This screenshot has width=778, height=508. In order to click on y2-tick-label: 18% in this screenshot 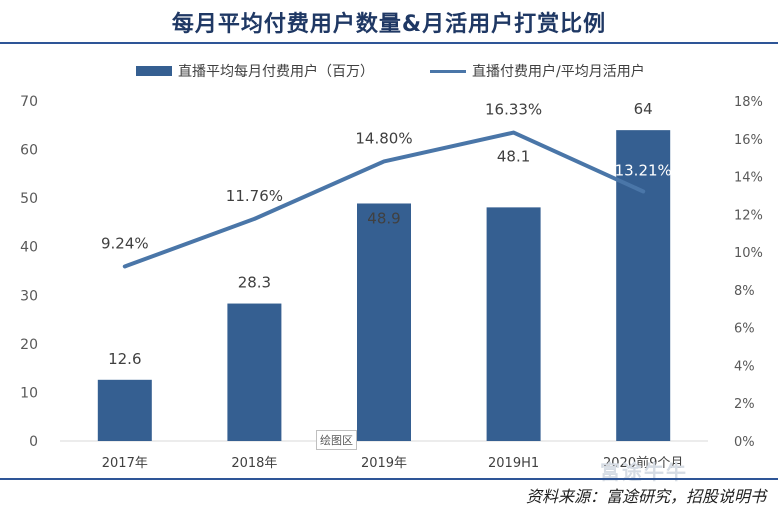, I will do `click(748, 102)`.